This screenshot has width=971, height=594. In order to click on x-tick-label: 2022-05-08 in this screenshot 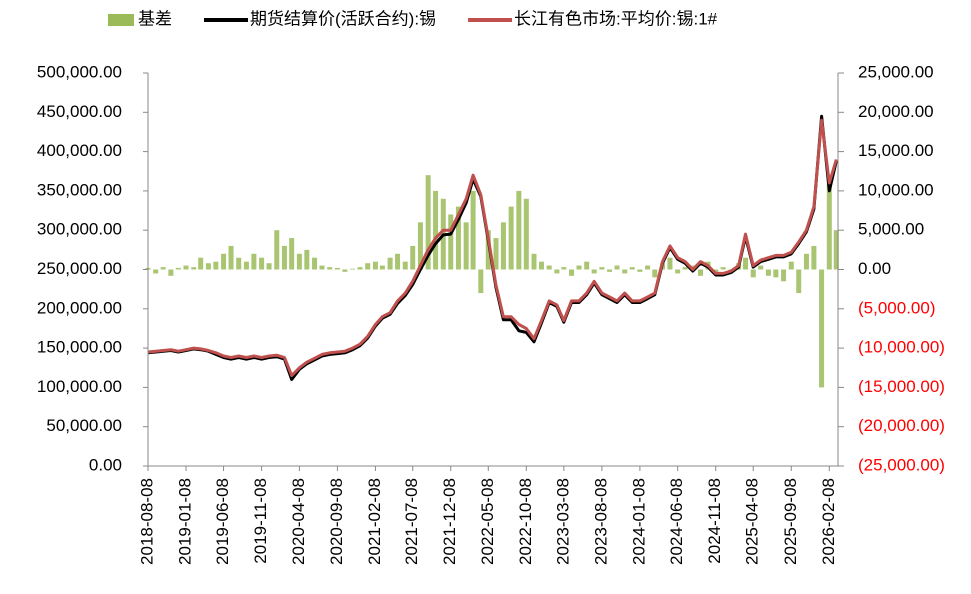, I will do `click(487, 521)`.